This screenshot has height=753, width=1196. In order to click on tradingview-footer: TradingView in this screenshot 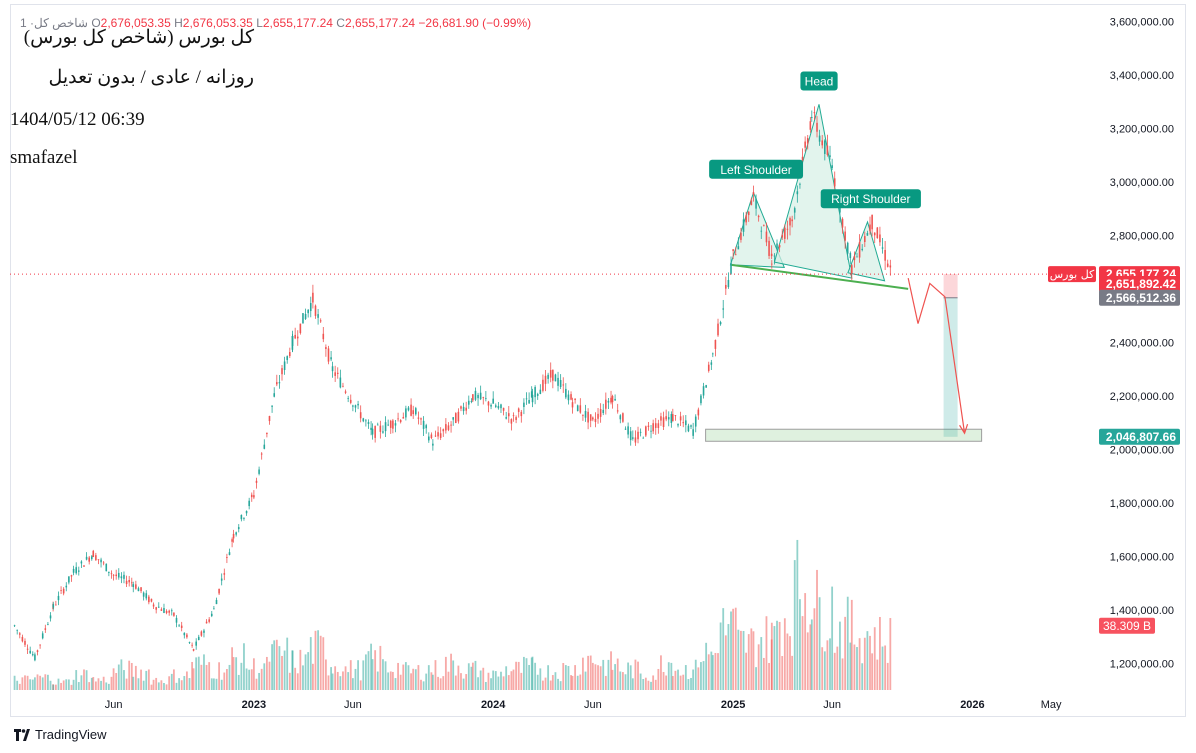, I will do `click(60, 734)`.